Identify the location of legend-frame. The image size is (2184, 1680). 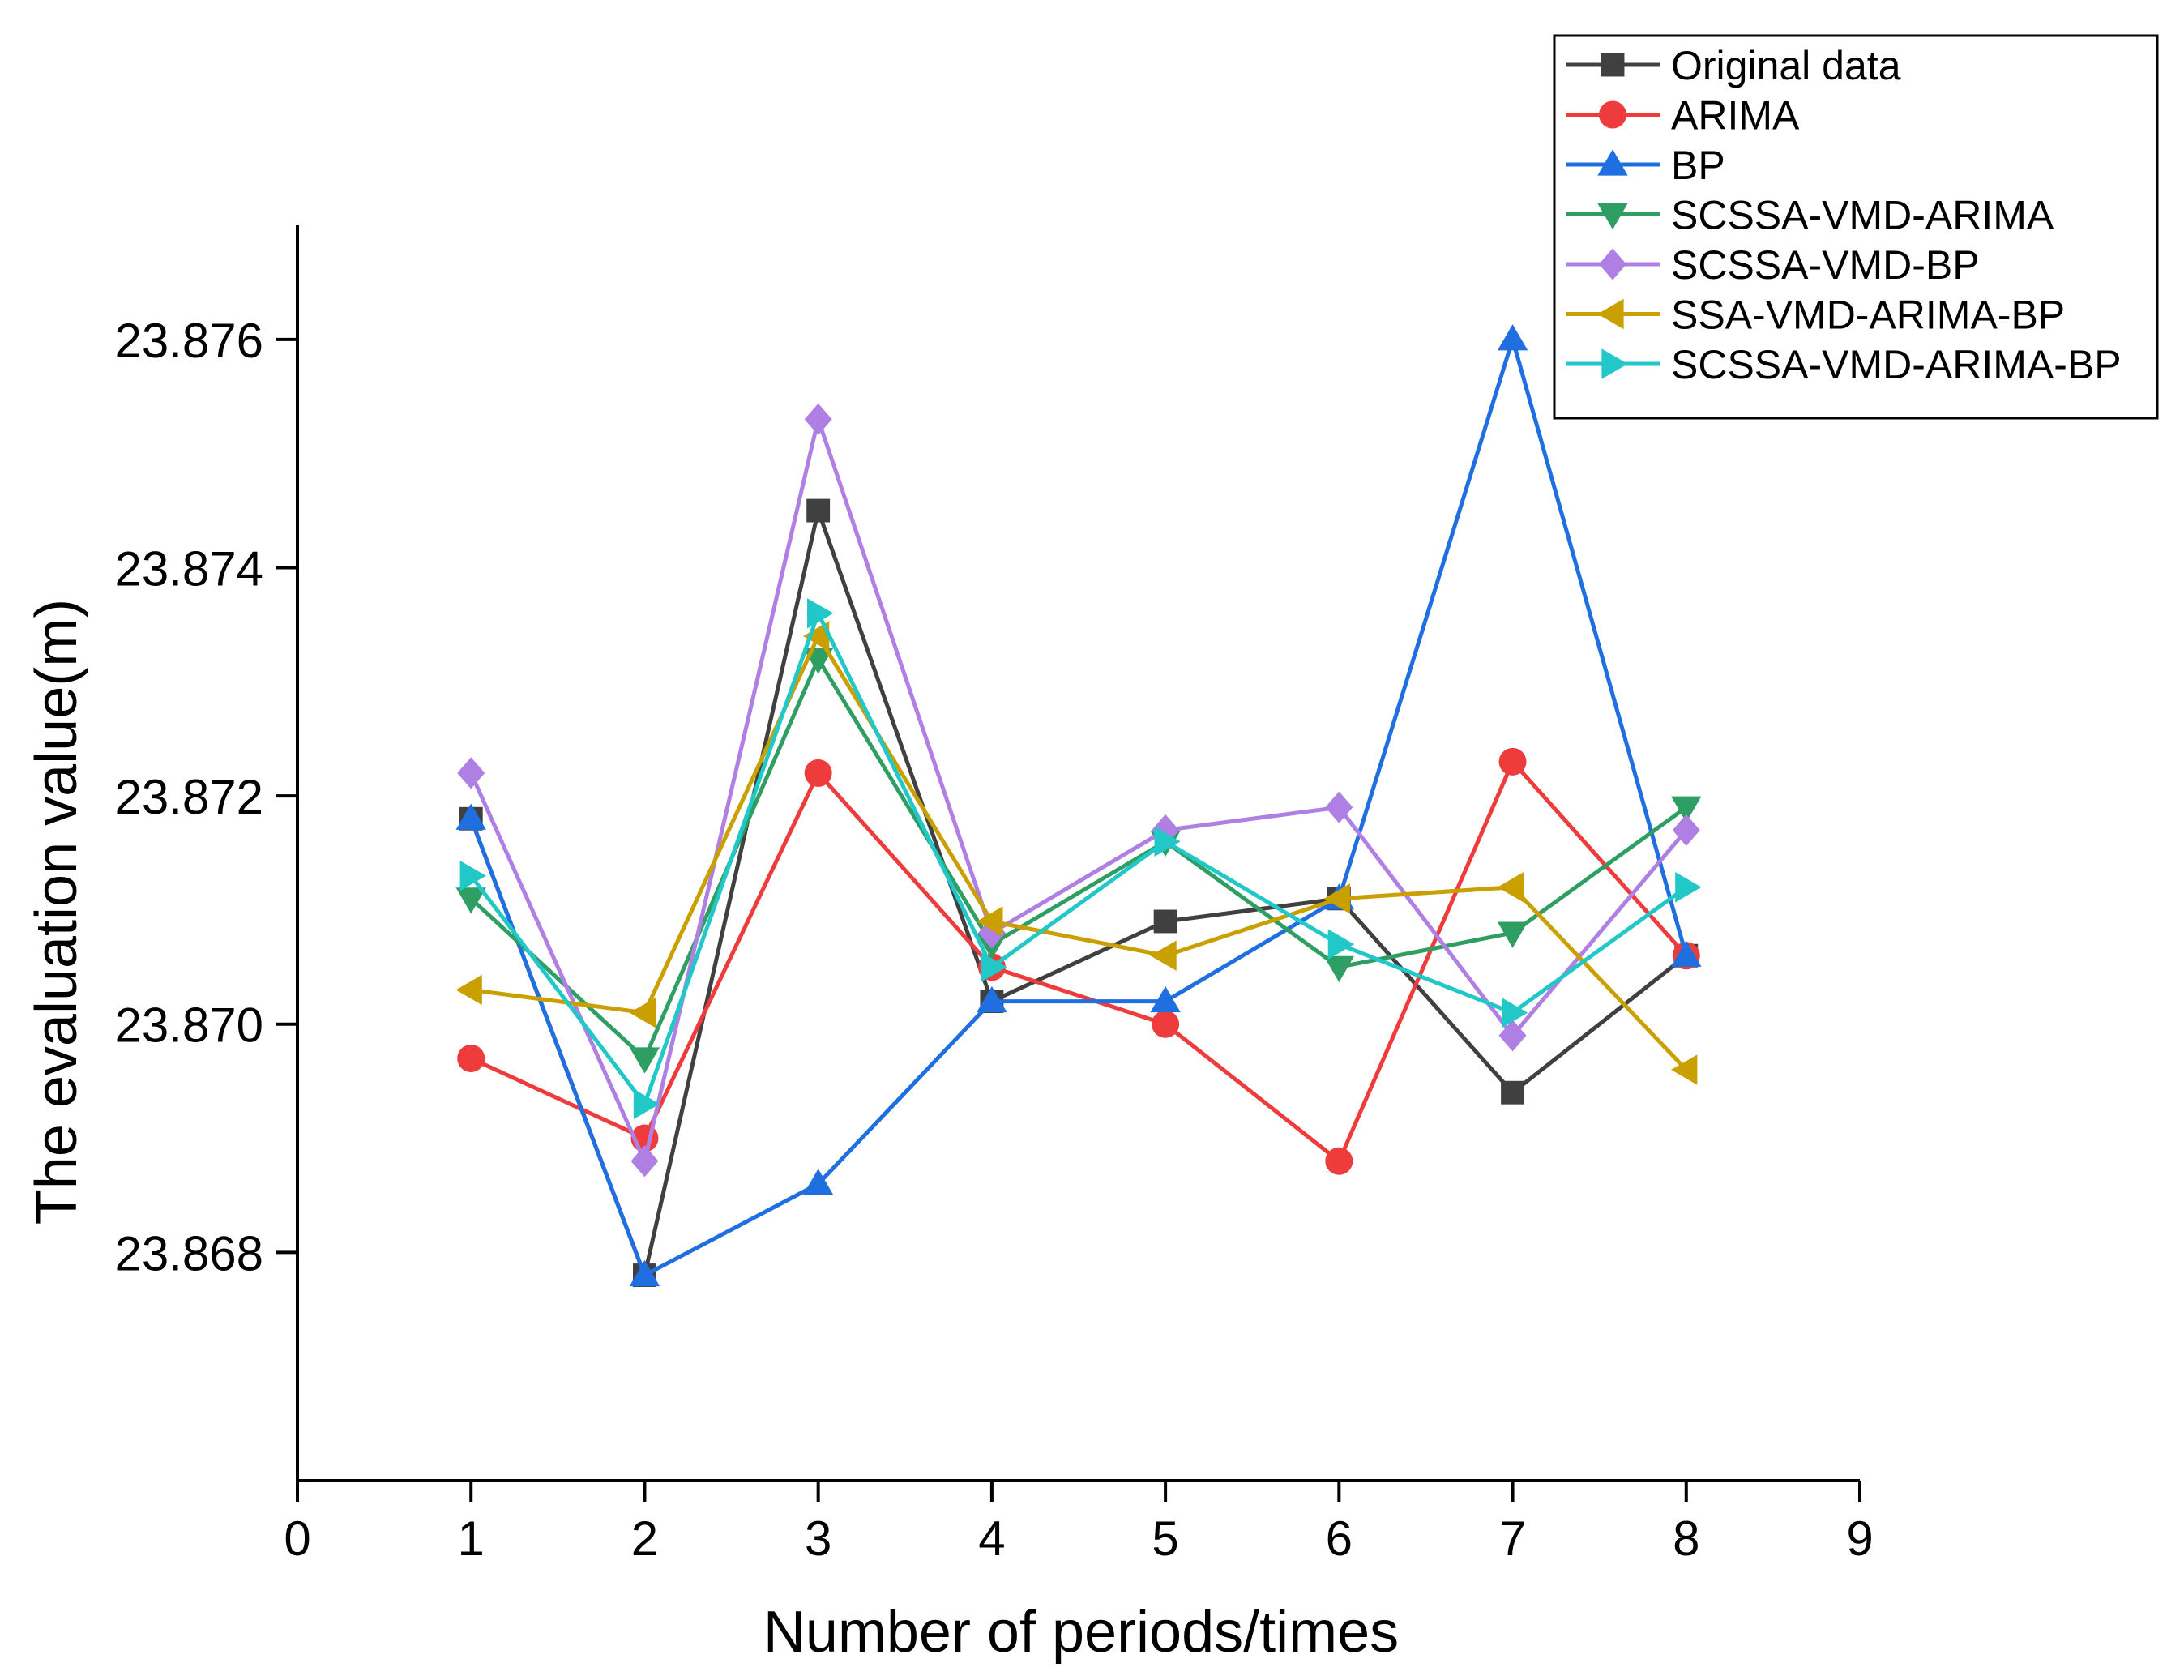
(1856, 227).